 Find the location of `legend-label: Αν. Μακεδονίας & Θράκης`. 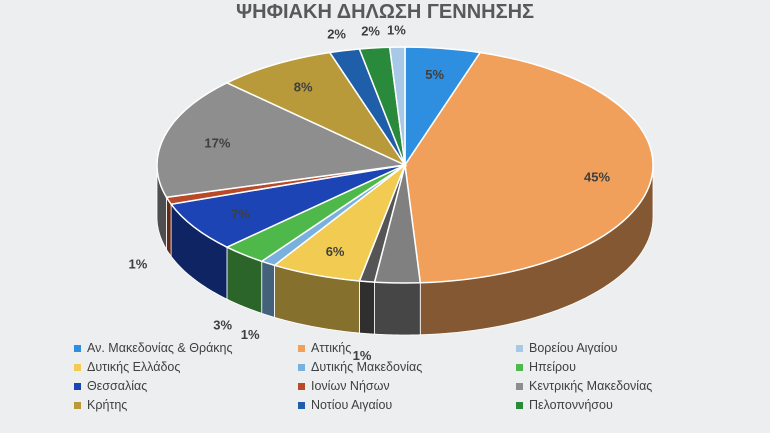

legend-label: Αν. Μακεδονίας & Θράκης is located at coordinates (160, 348).